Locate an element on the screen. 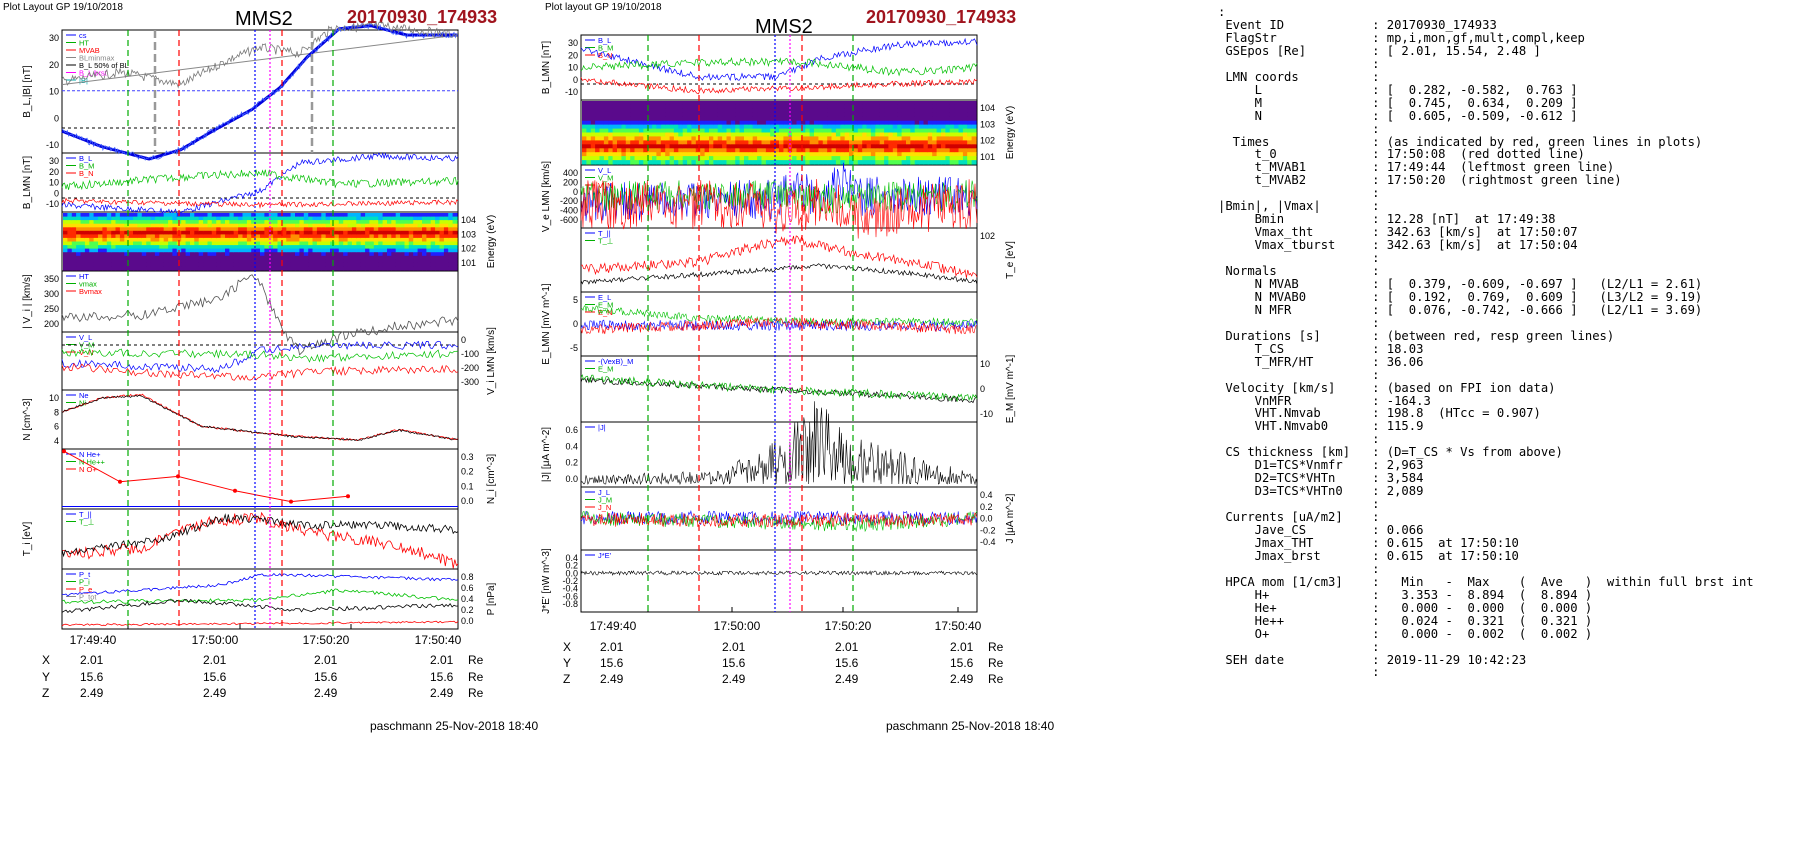  middle-pos-z: 2.49 is located at coordinates (612, 679).